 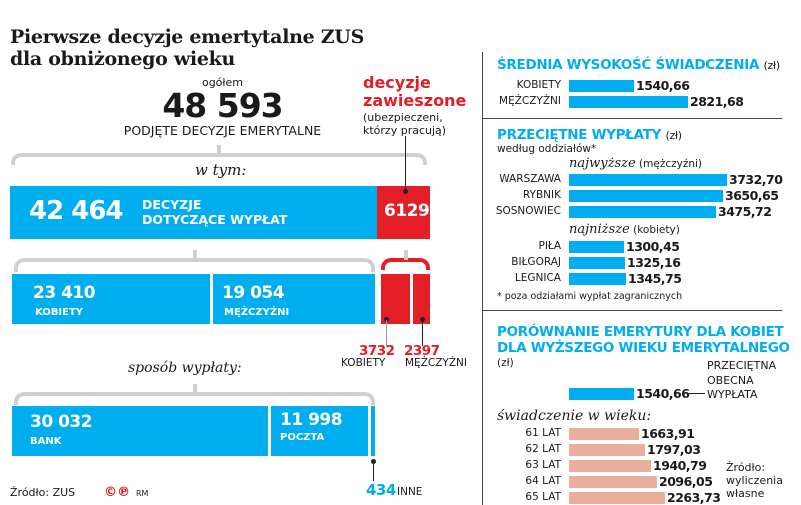 I want to click on current-payout-row: 1540,66, so click(x=630, y=393).